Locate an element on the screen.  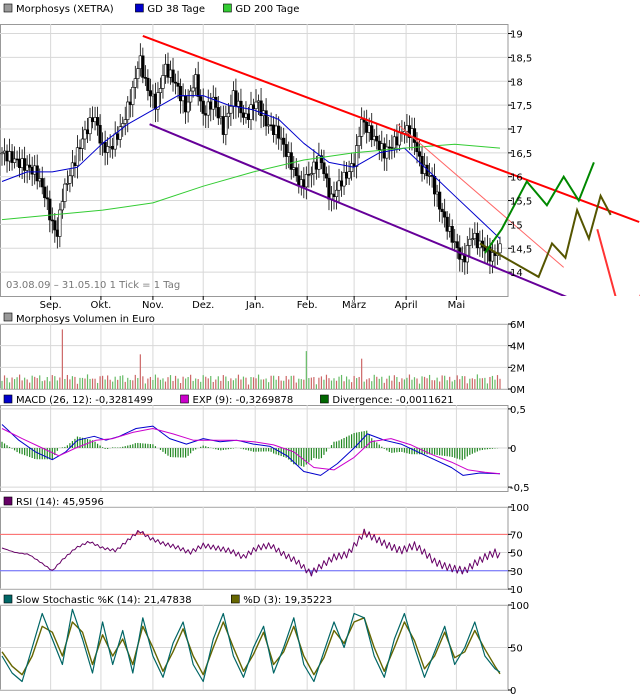
price-ytick-label-3: 15,5 is located at coordinates (521, 202).